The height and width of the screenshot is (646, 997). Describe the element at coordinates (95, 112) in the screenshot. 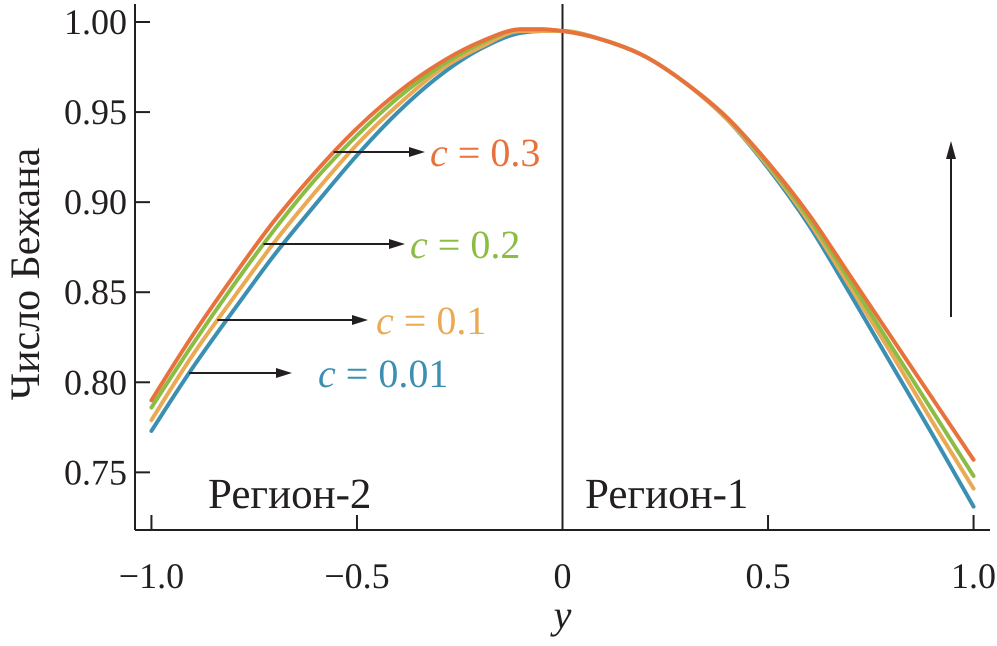

I see `y-tick-label: 0.95` at that location.